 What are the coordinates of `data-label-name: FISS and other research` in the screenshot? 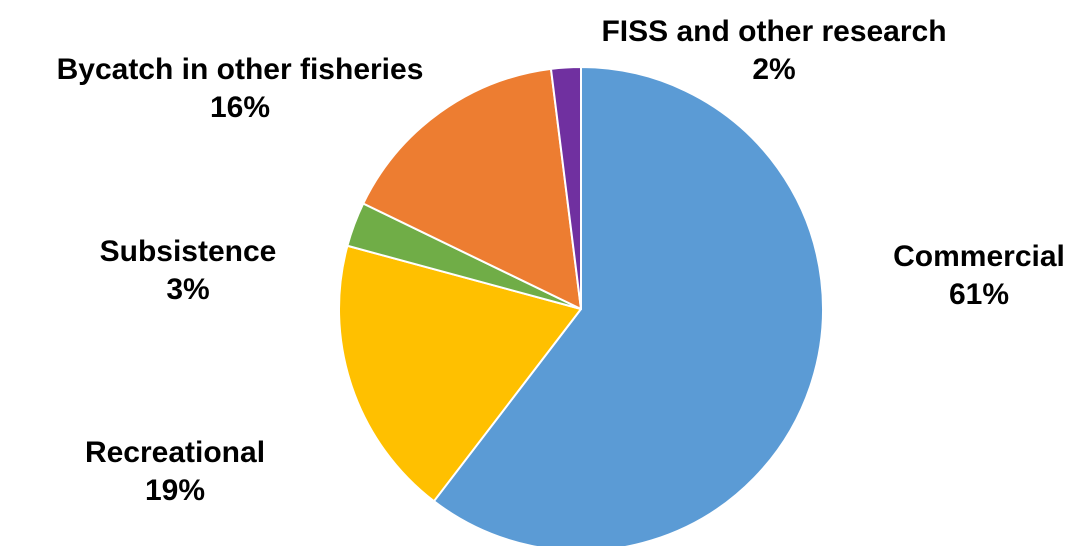 It's located at (774, 31).